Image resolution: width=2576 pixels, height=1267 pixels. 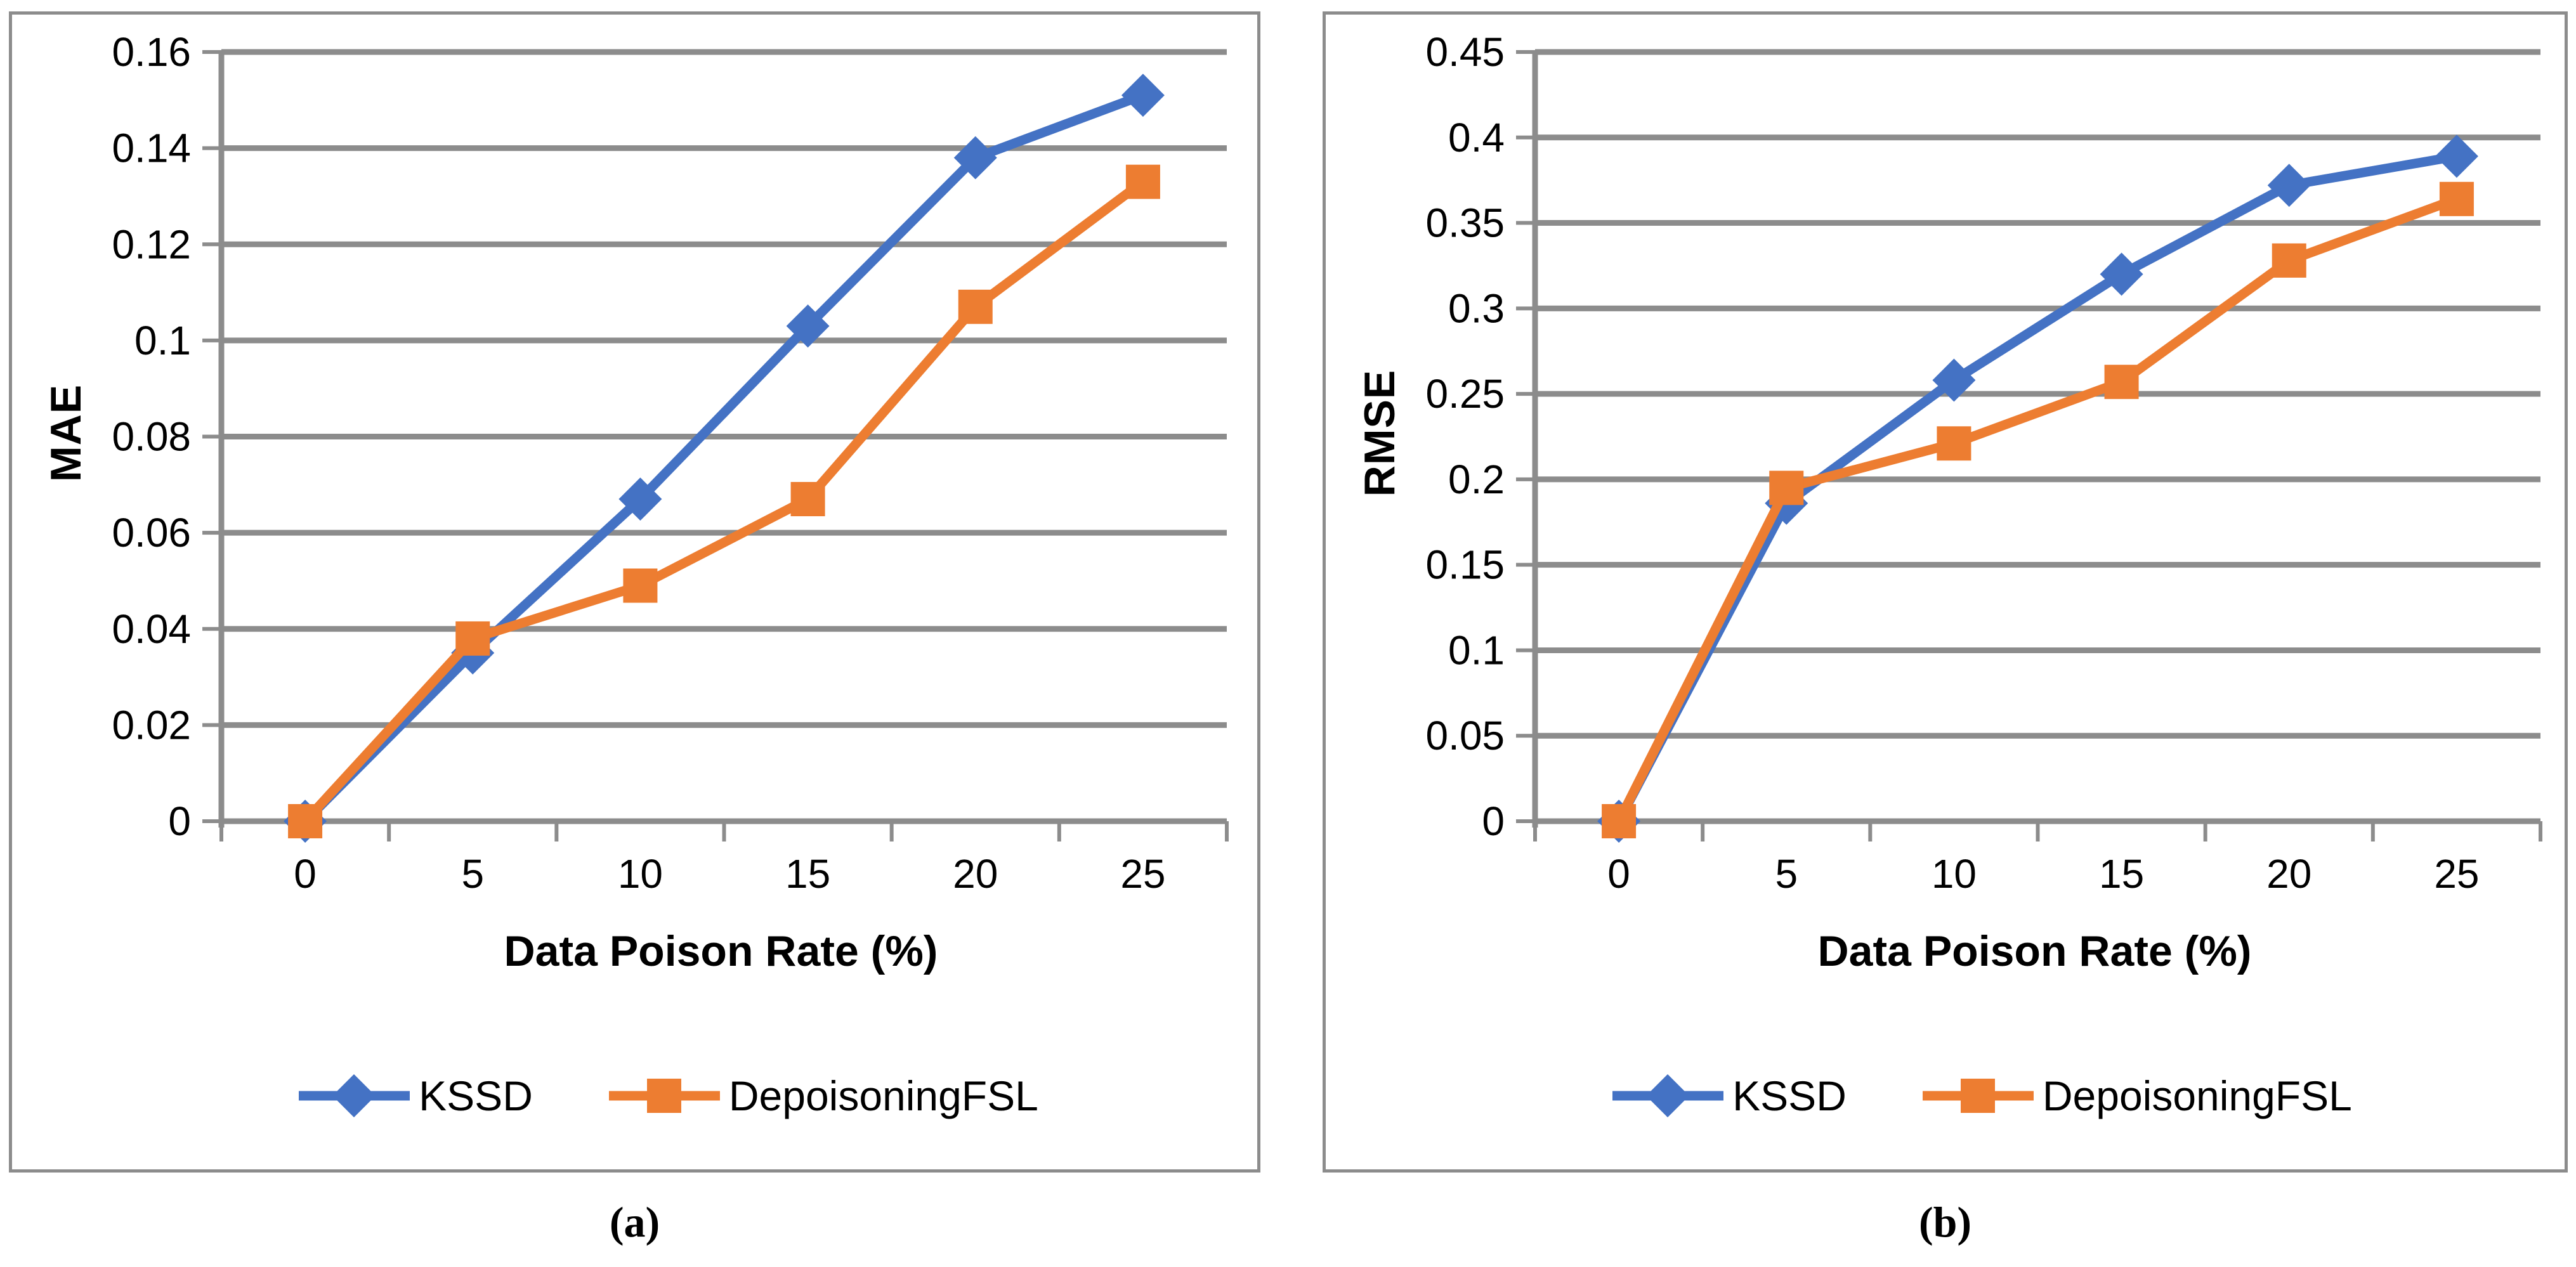 I want to click on y-tick-label: 0.35, so click(x=1465, y=223).